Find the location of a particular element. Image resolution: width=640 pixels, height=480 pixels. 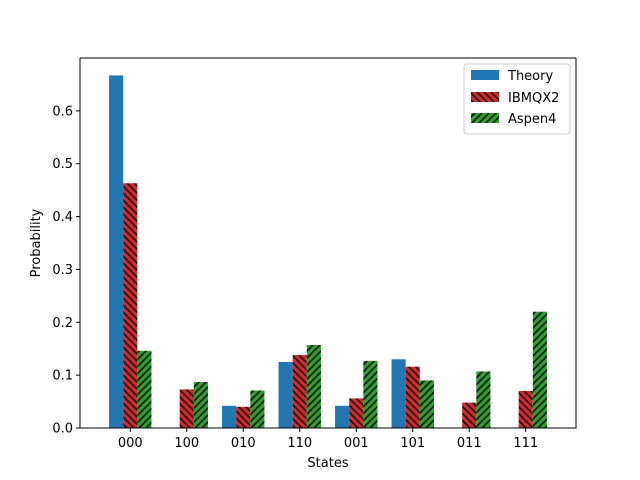

legend-label-theory: Theory is located at coordinates (530, 76).